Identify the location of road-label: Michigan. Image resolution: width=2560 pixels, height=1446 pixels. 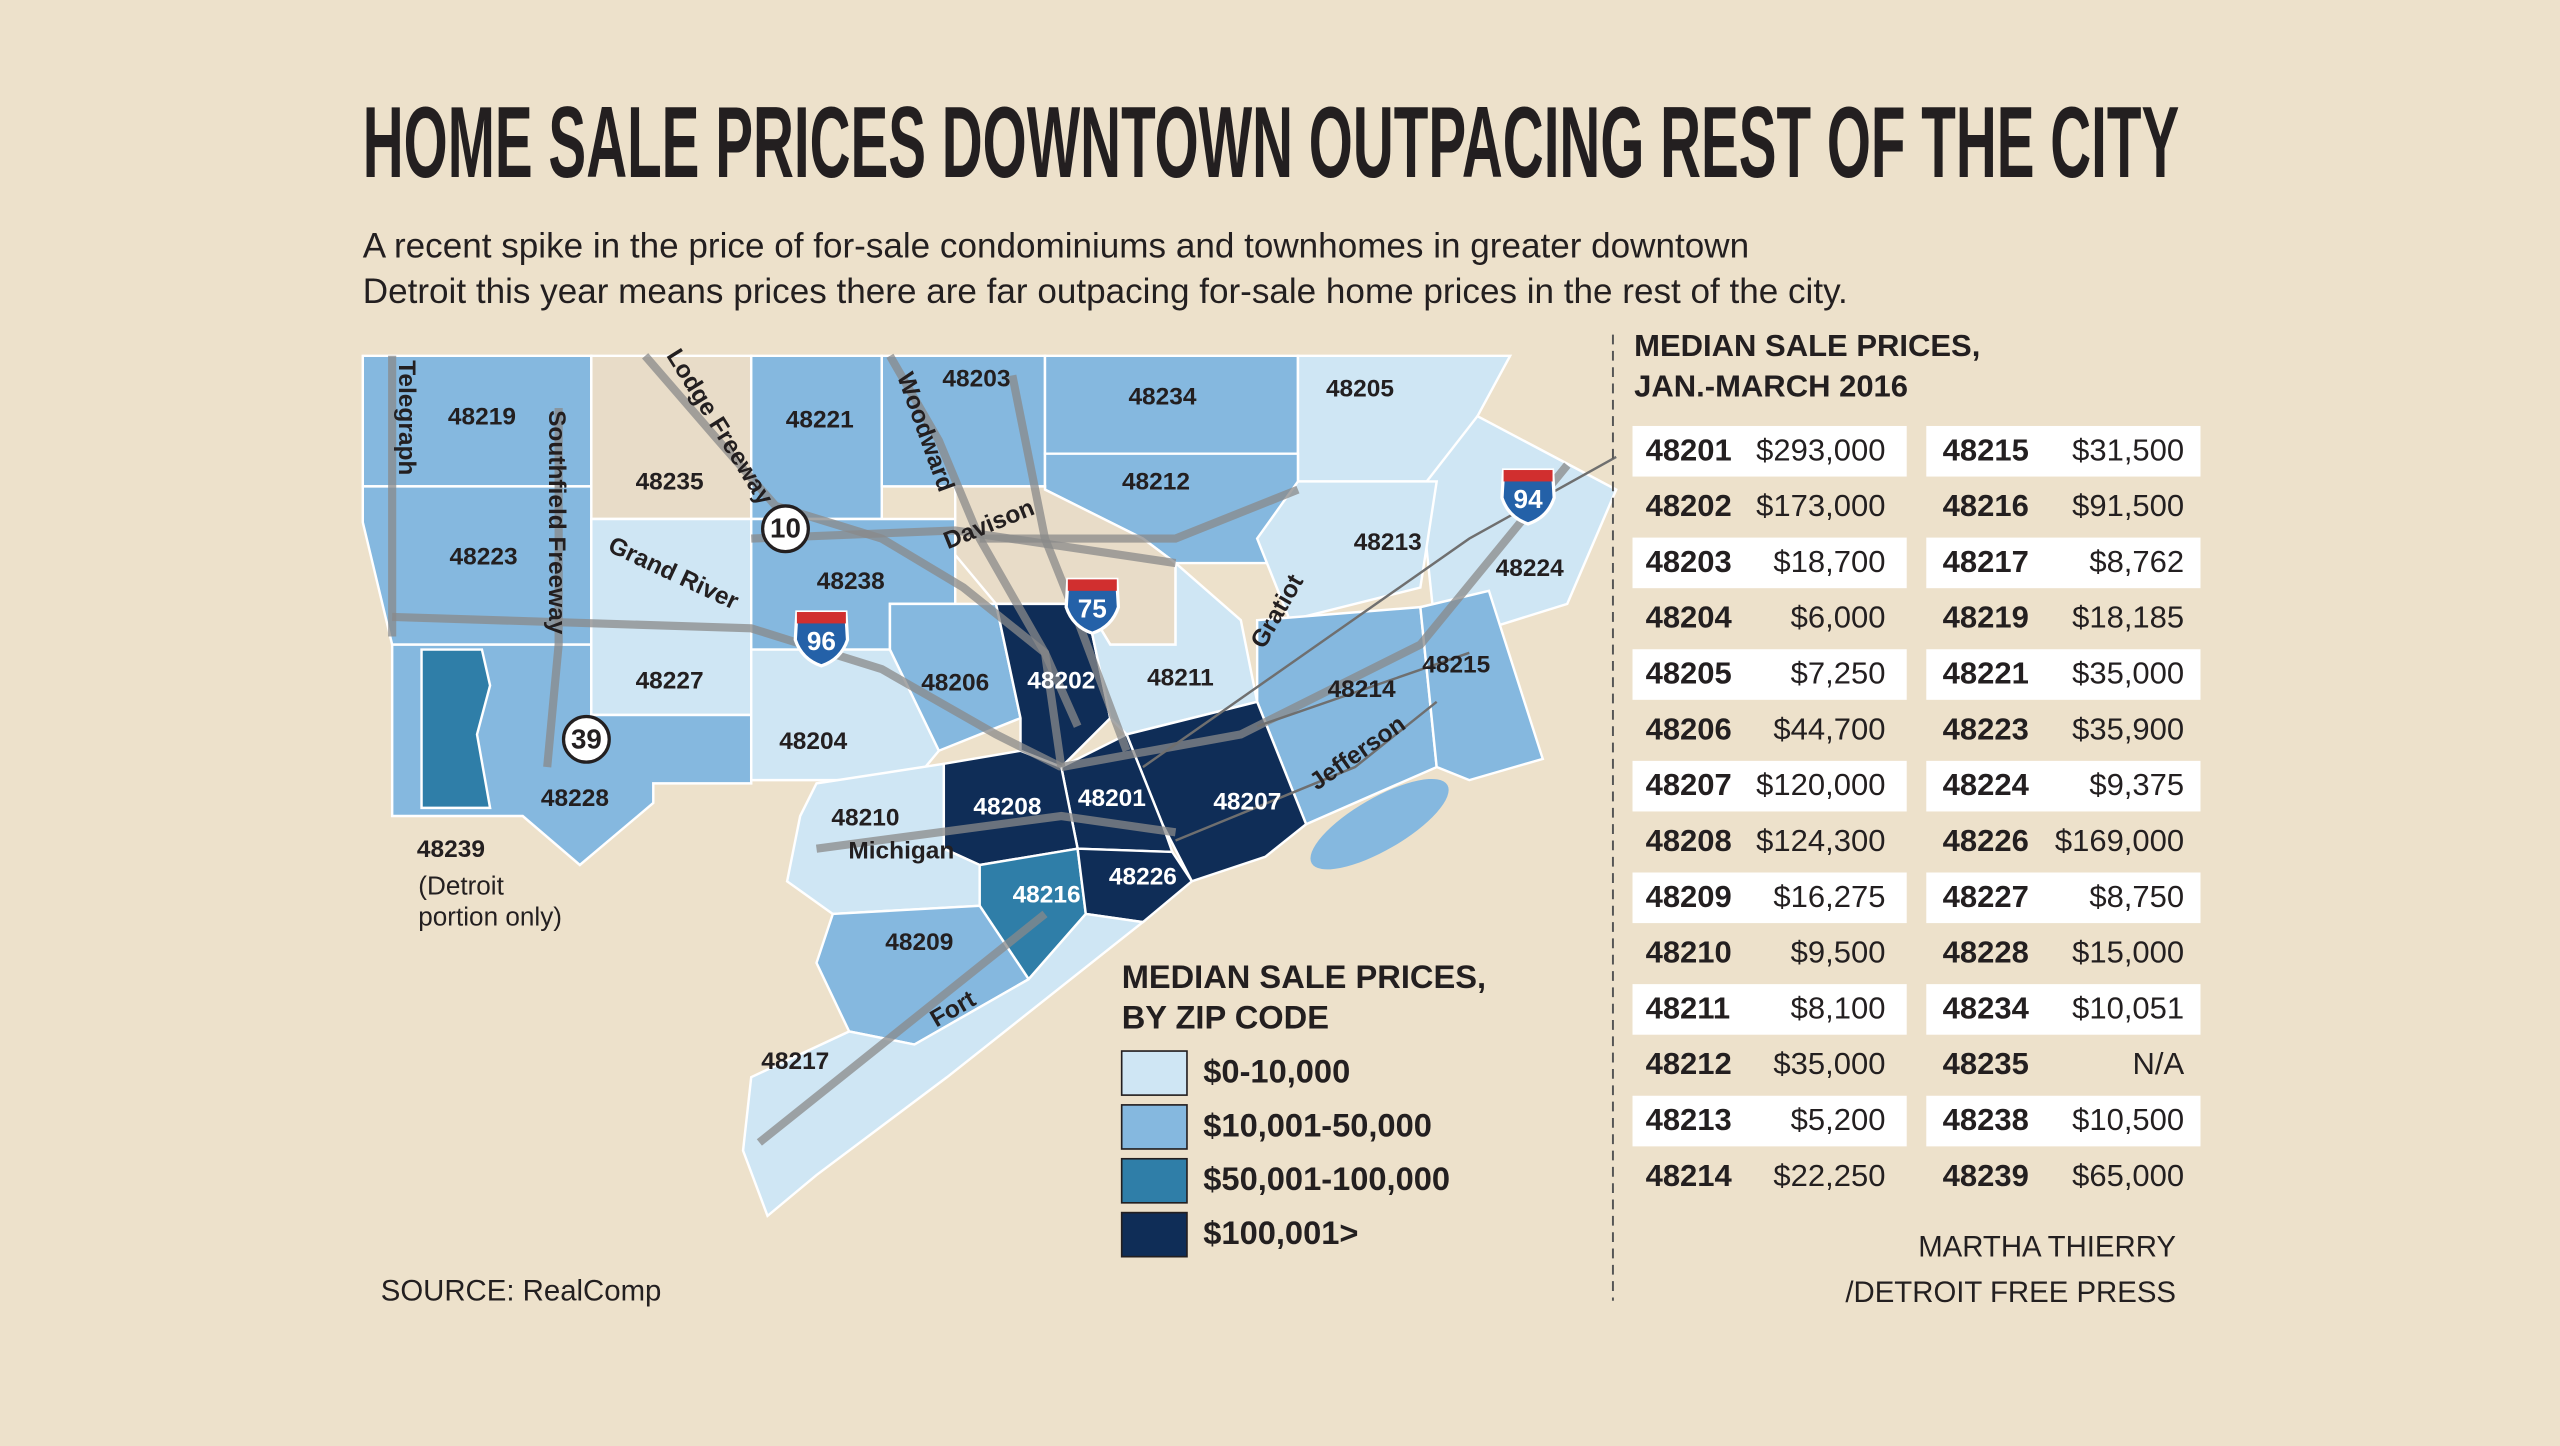
(901, 850).